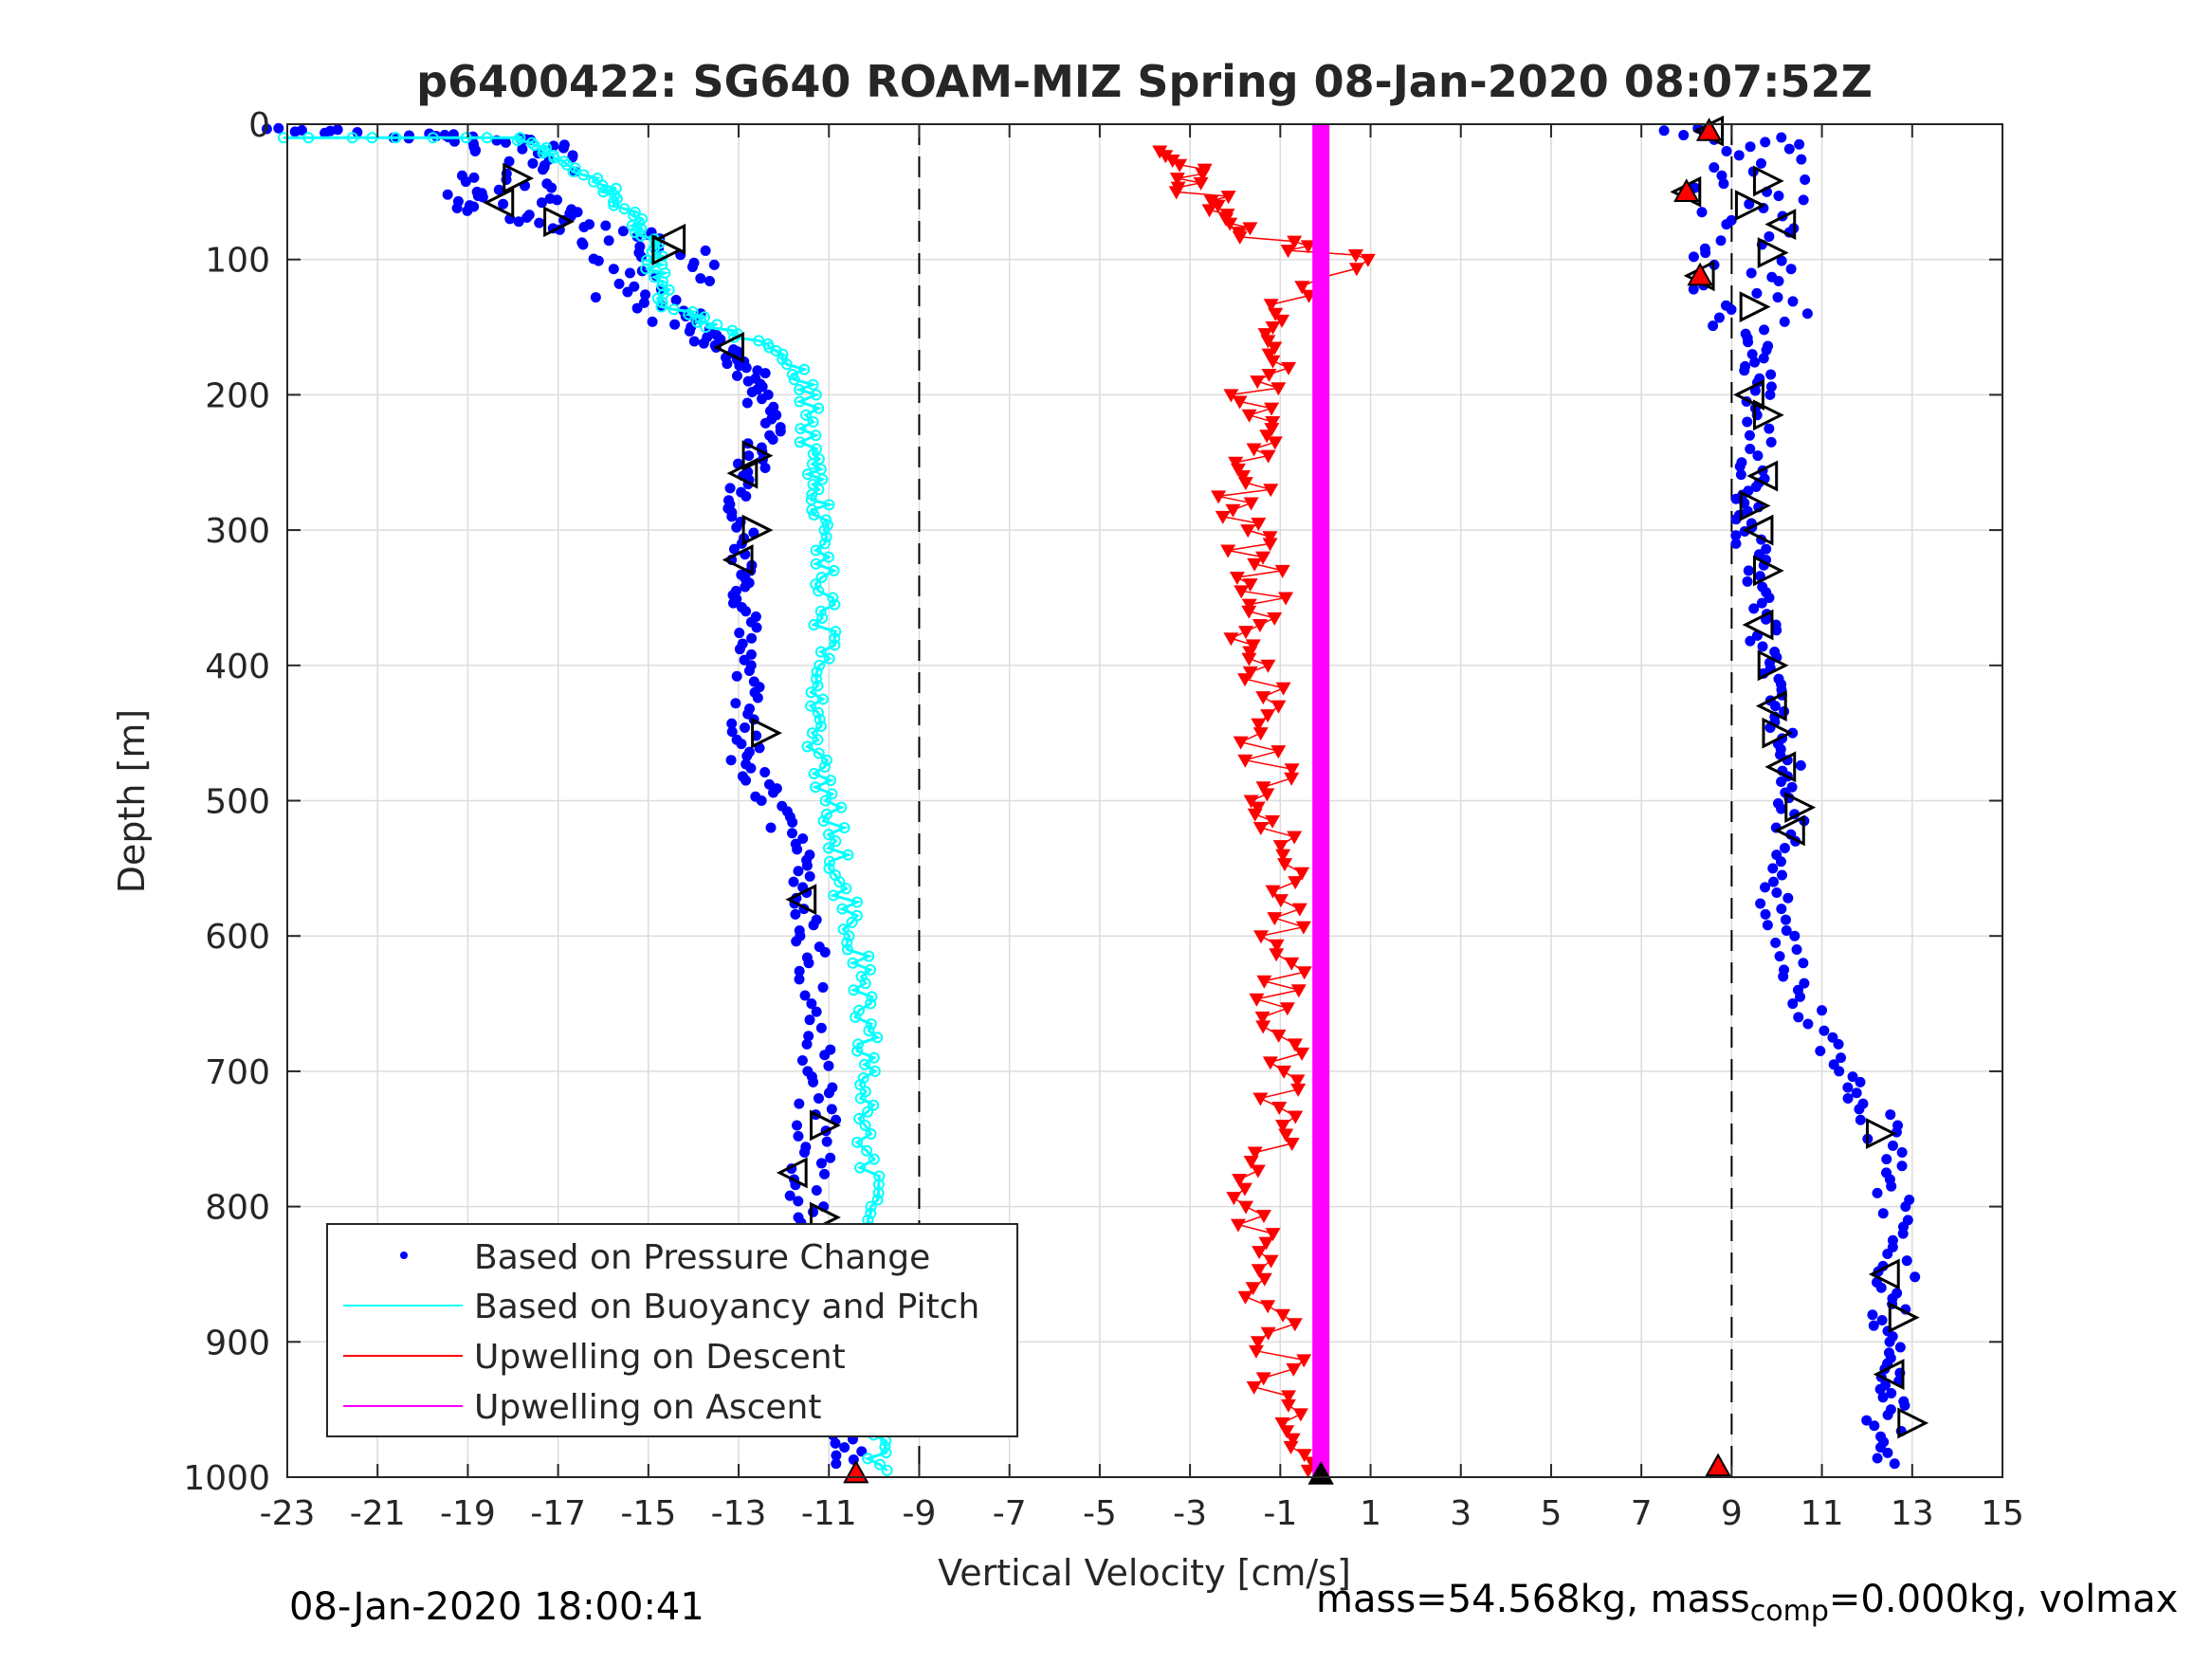 The image size is (2212, 1663). What do you see at coordinates (1789, 1612) in the screenshot?
I see `footer-mass-subscript: comp` at bounding box center [1789, 1612].